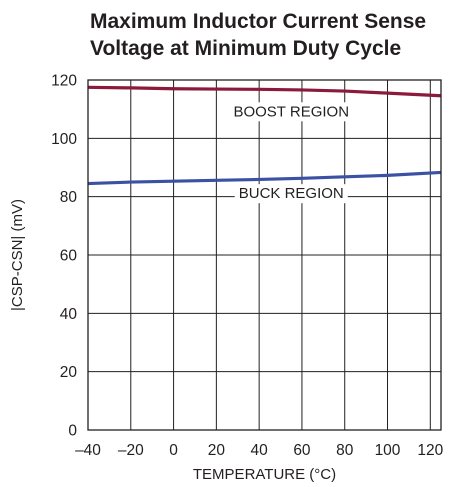  I want to click on x-tick-label: 60, so click(302, 450).